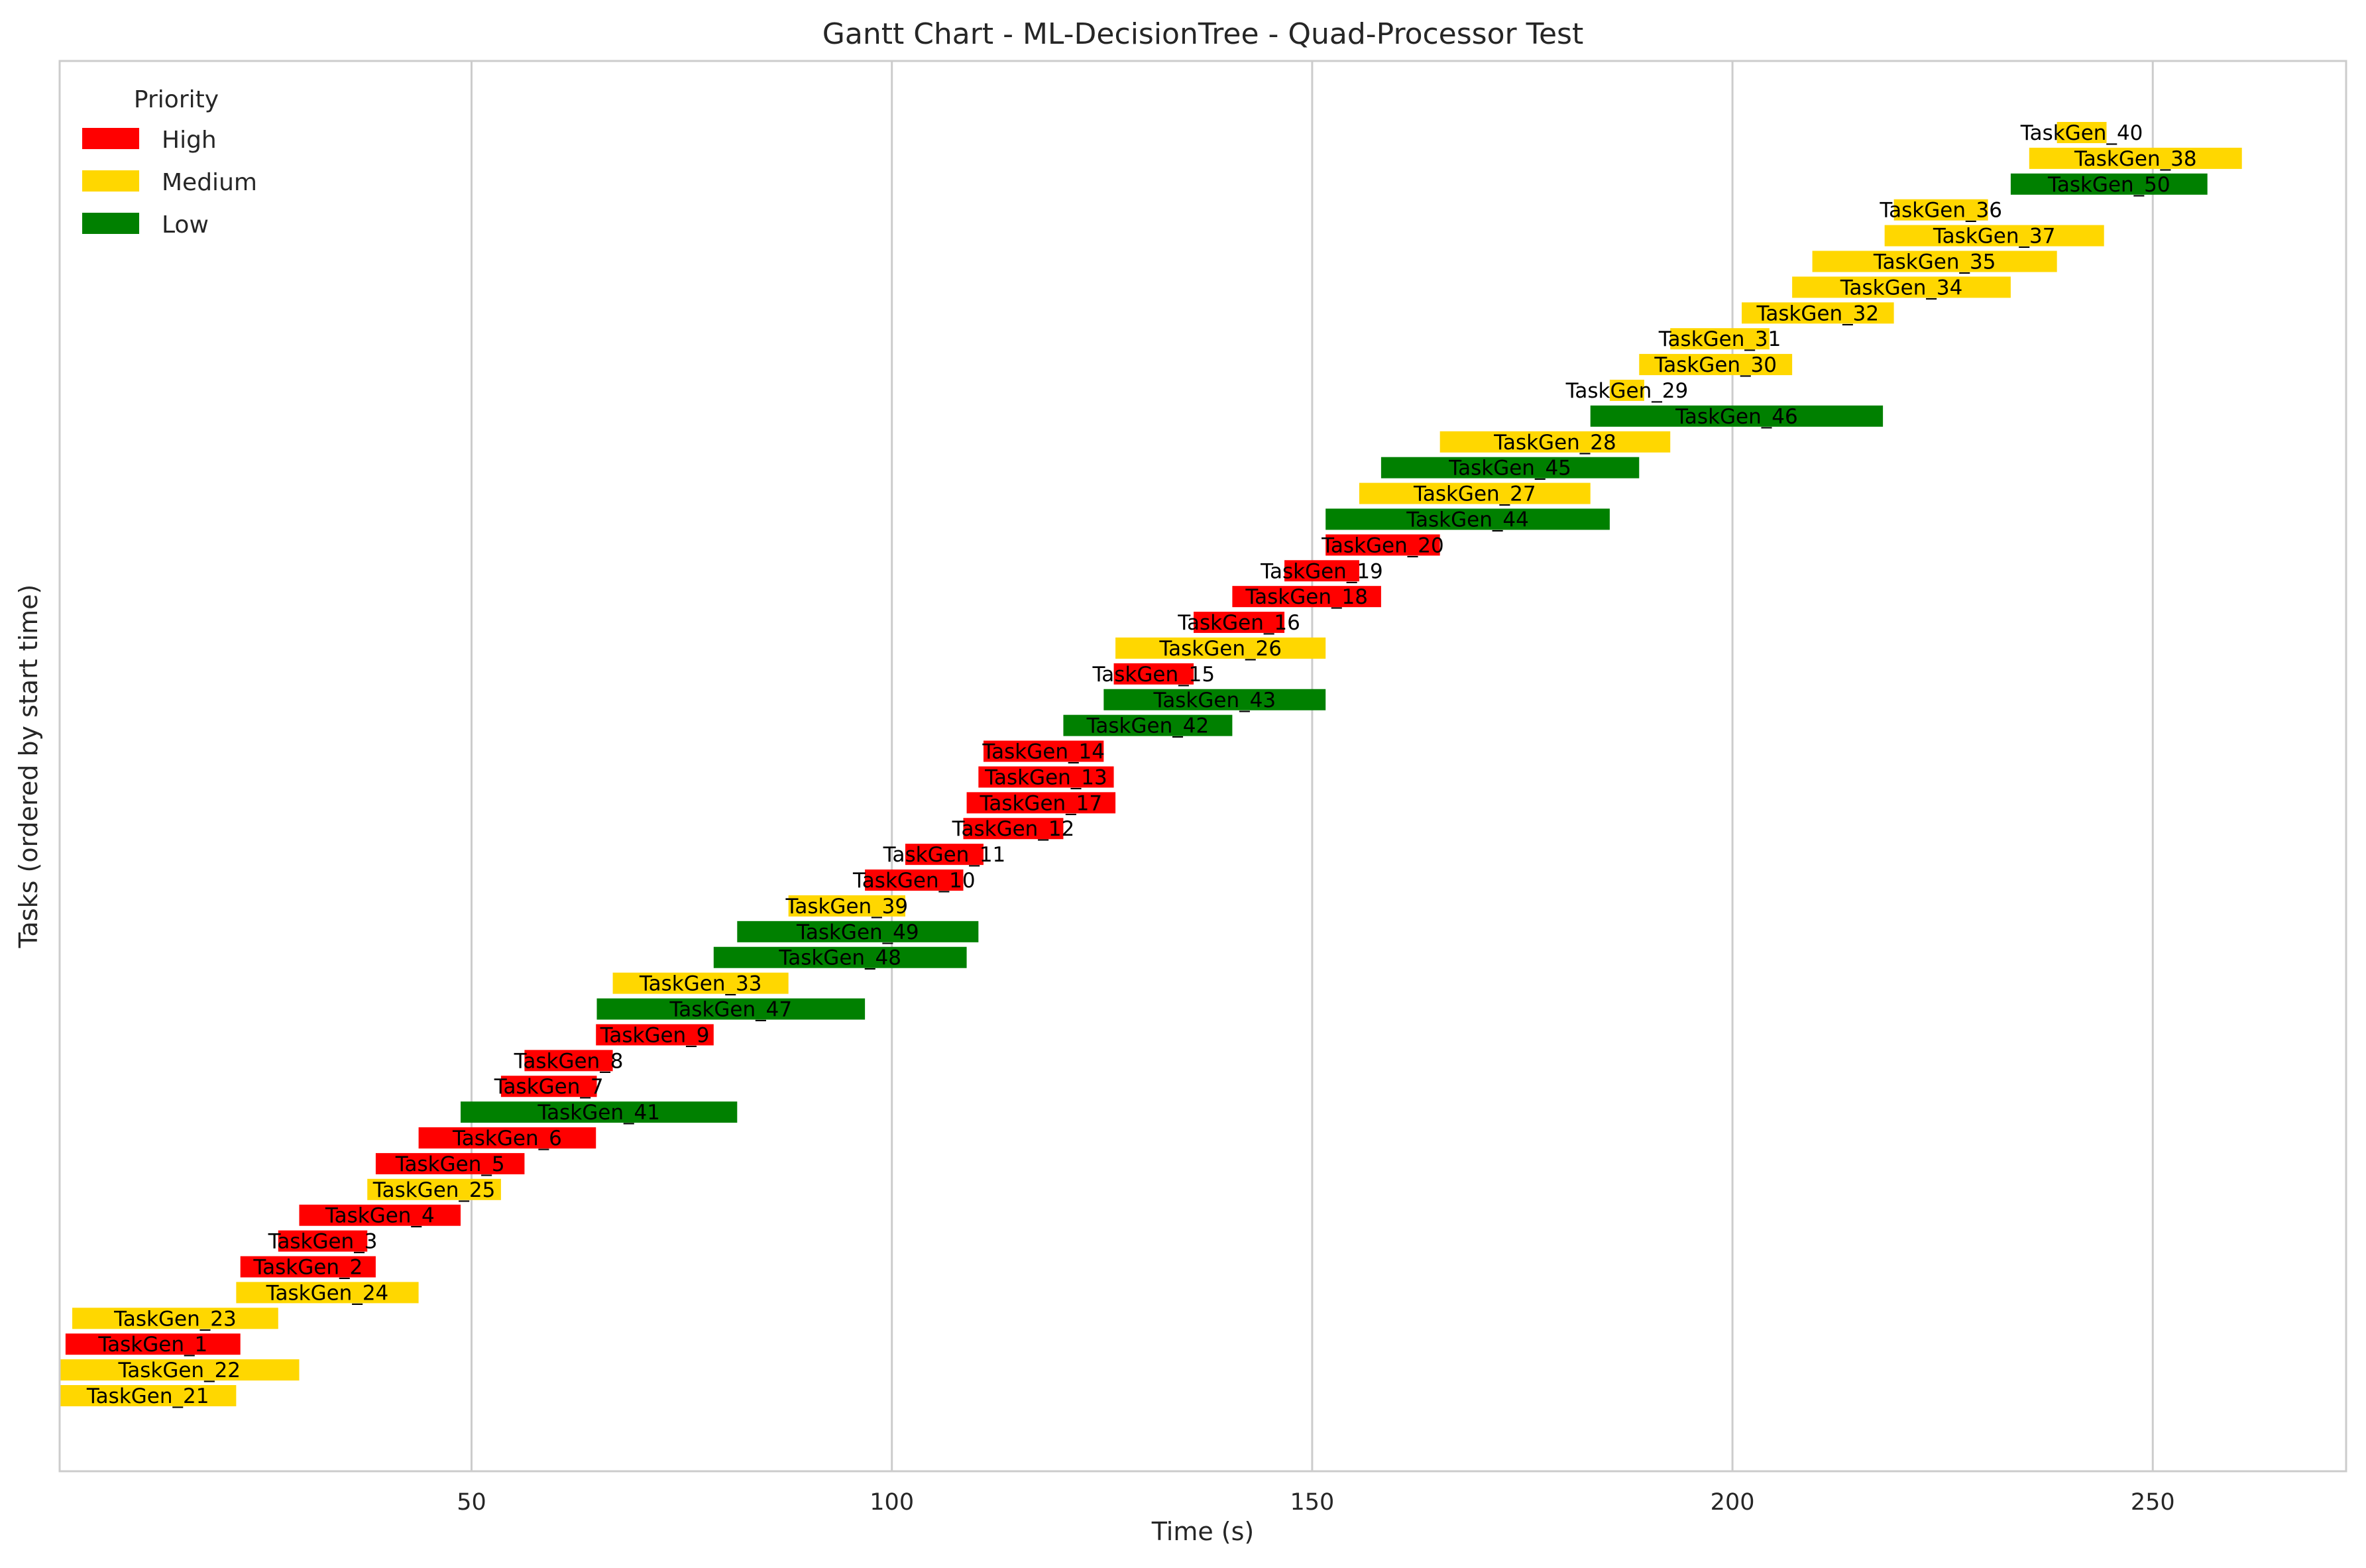  I want to click on task-bar-label: TaskGen_21, so click(147, 1396).